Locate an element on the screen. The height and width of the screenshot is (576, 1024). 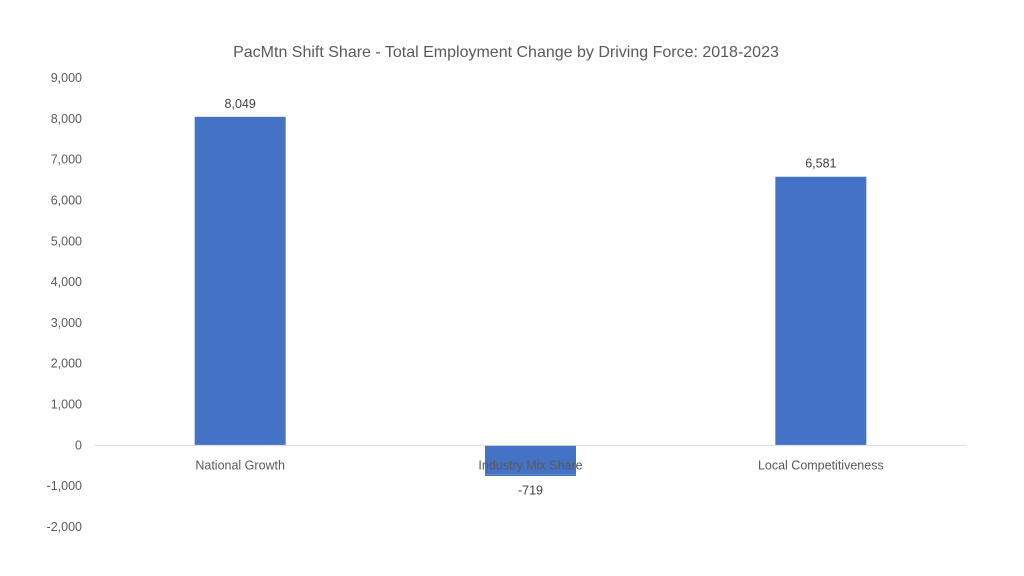
y-tick-label: 6,000 is located at coordinates (66, 200).